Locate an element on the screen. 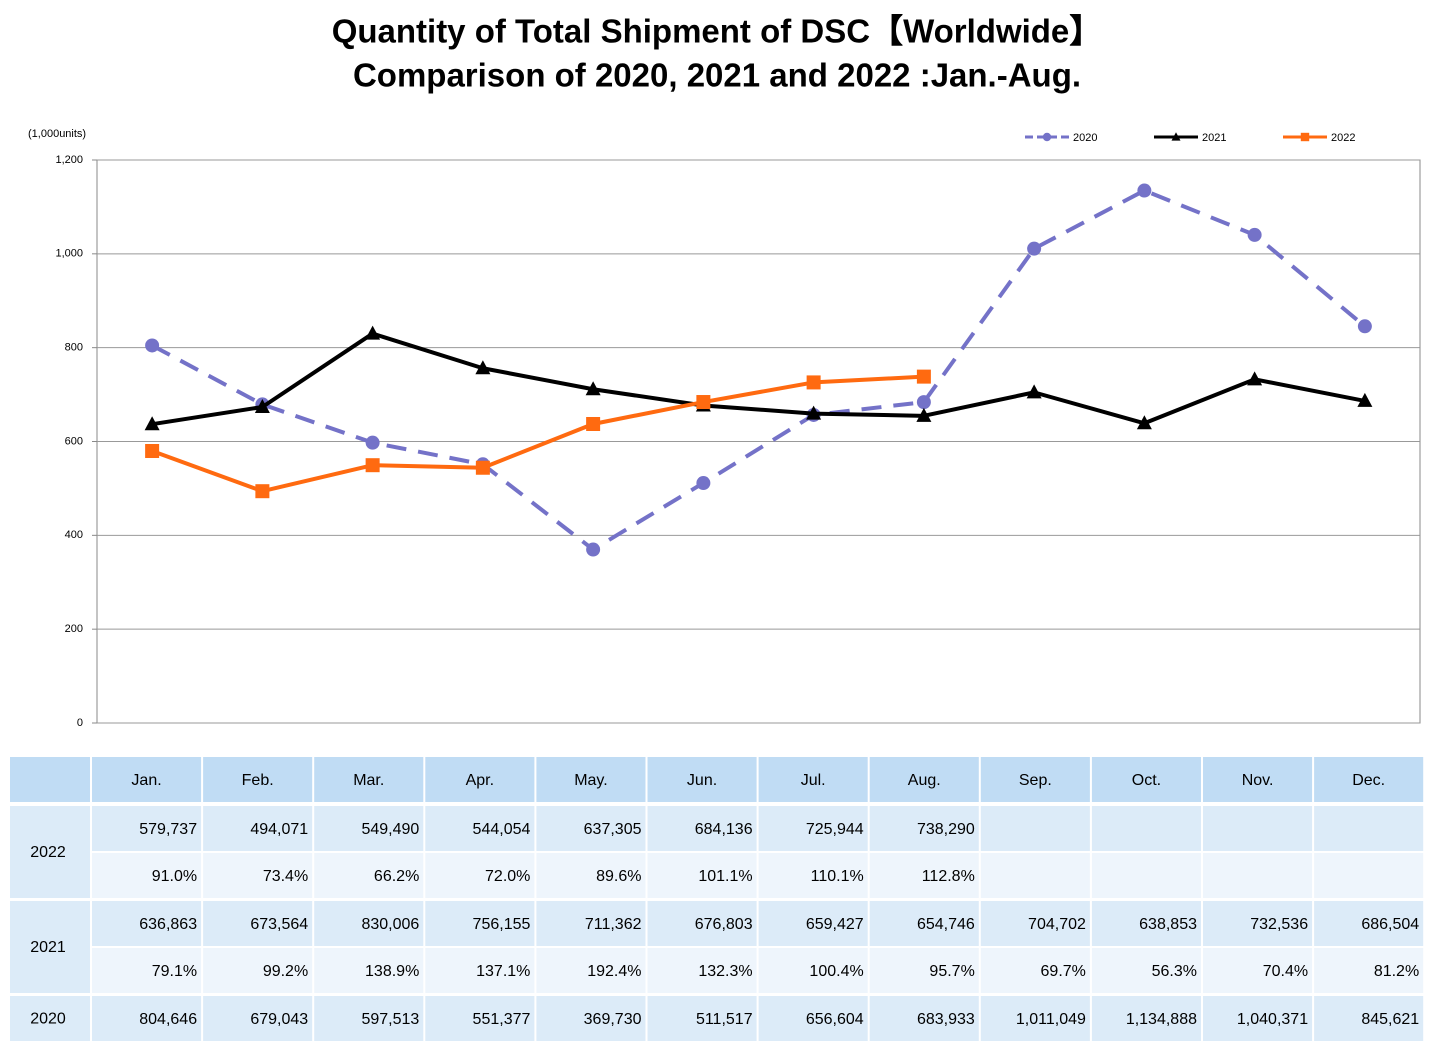  table-cell-text: 637,305 is located at coordinates (613, 829).